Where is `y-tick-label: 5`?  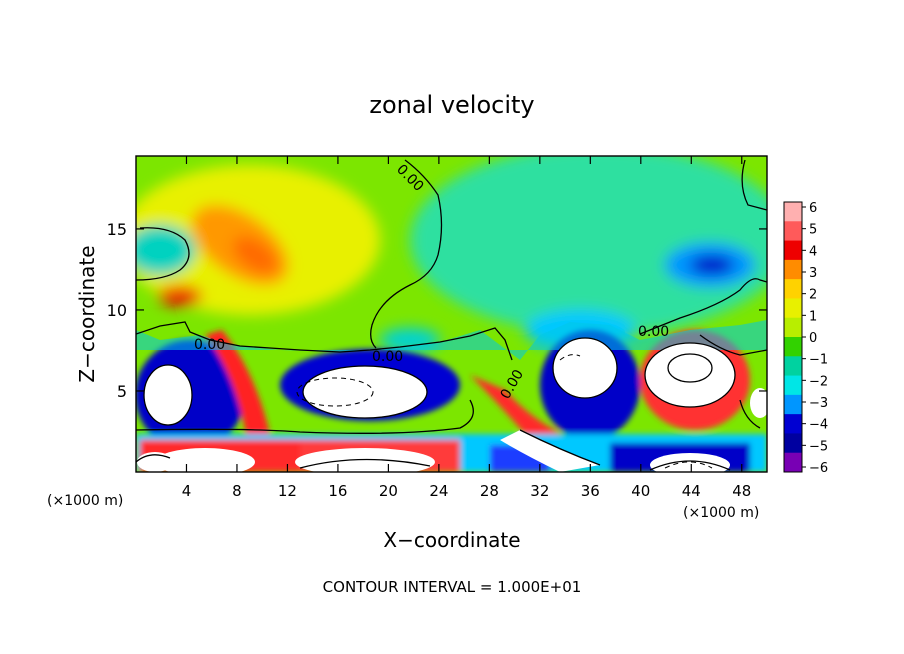 y-tick-label: 5 is located at coordinates (122, 391).